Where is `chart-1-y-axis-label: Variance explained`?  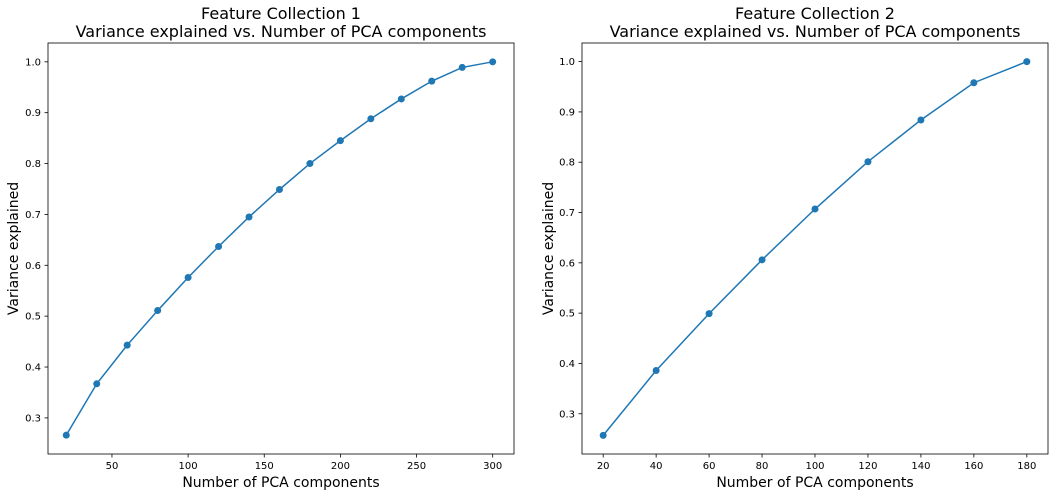
chart-1-y-axis-label: Variance explained is located at coordinates (14, 248).